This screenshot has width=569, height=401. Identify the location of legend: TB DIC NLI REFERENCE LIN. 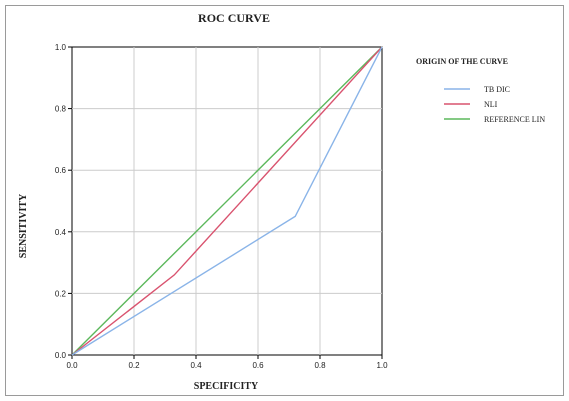
(494, 104).